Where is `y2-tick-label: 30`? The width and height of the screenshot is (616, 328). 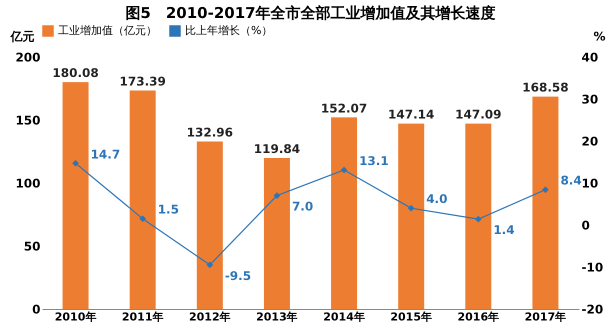
y2-tick-label: 30 is located at coordinates (590, 99).